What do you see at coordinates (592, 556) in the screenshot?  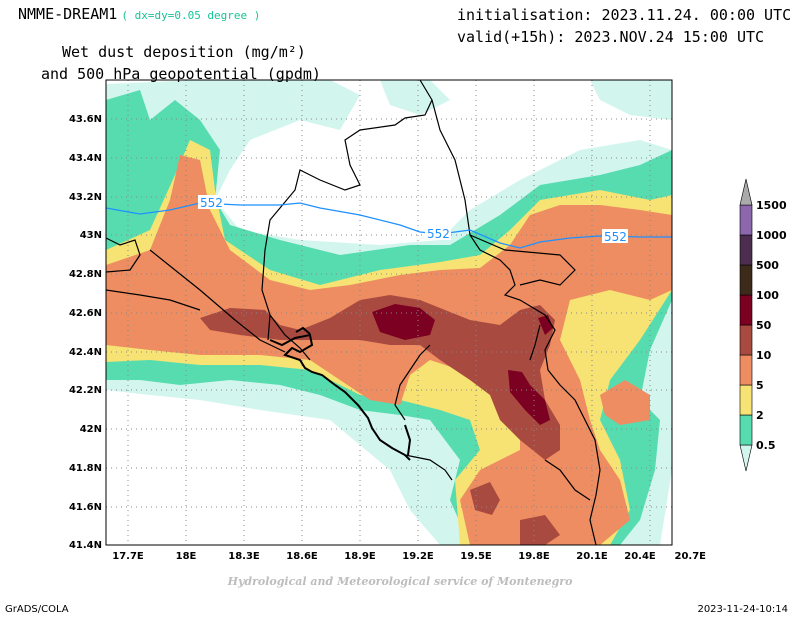 I see `lon-tick-label: 20.1E` at bounding box center [592, 556].